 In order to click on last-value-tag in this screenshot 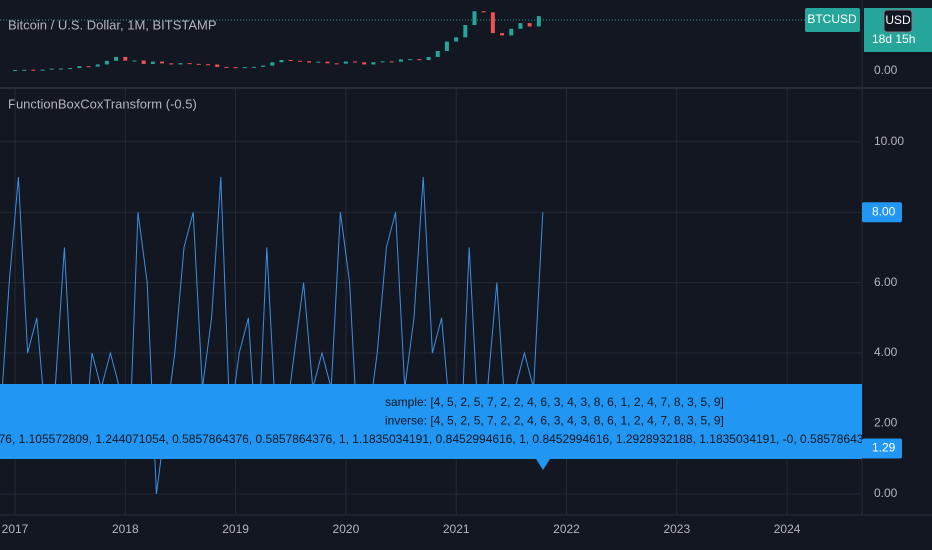, I will do `click(882, 212)`.